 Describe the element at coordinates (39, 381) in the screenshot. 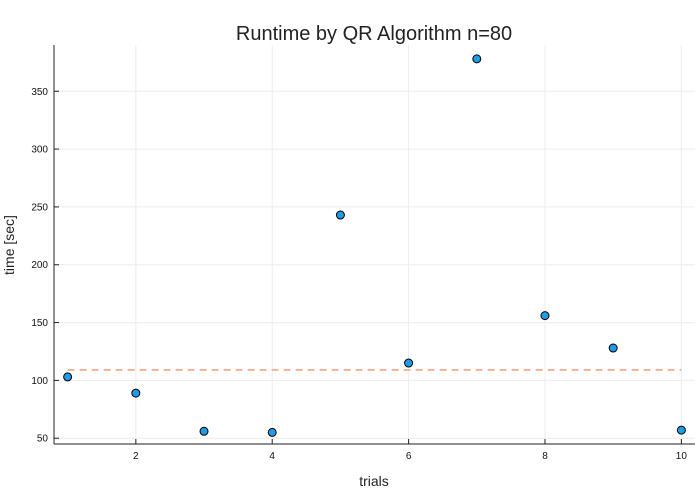

I see `y-tick-label: 100` at that location.